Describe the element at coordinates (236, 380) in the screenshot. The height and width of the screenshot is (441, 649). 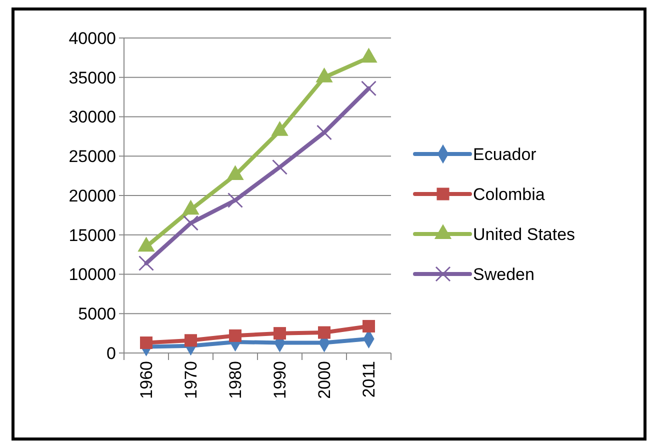
I see `x-tick-label: 1980` at that location.